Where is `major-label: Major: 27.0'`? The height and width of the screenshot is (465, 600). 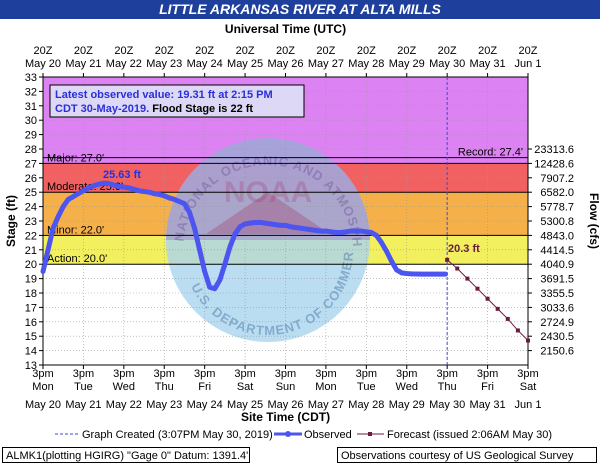
major-label: Major: 27.0' is located at coordinates (75, 158).